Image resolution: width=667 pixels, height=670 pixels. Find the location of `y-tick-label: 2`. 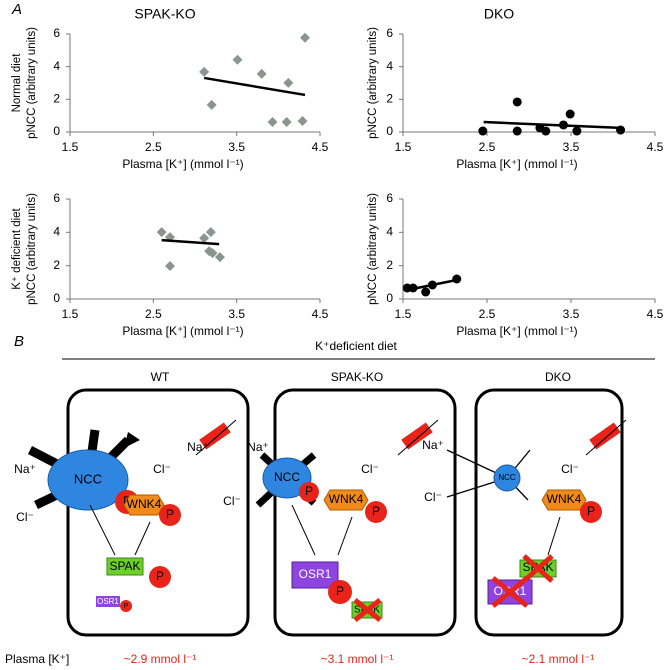

y-tick-label: 2 is located at coordinates (389, 99).